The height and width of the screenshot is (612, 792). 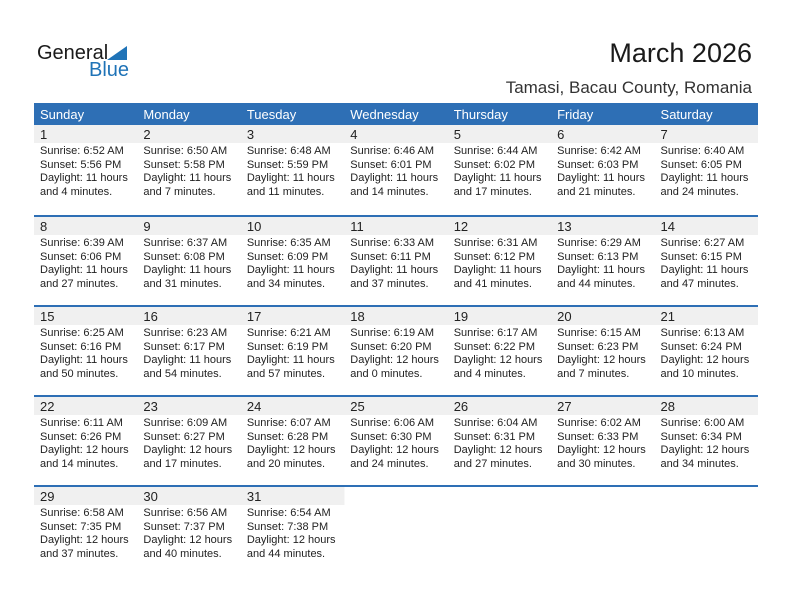 I want to click on sunrise-text: Sunrise: 6:09 AM, so click(x=185, y=423).